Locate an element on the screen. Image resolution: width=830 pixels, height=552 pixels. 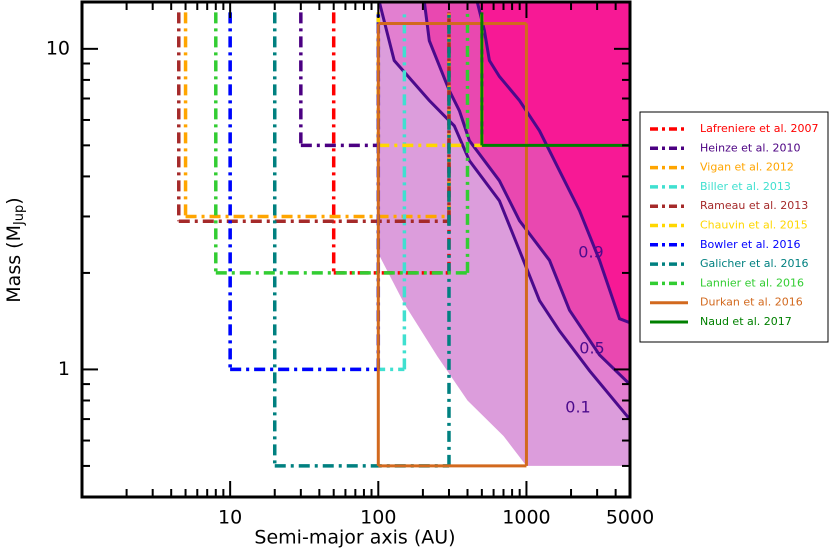
x-tick-label: 100 is located at coordinates (378, 518).